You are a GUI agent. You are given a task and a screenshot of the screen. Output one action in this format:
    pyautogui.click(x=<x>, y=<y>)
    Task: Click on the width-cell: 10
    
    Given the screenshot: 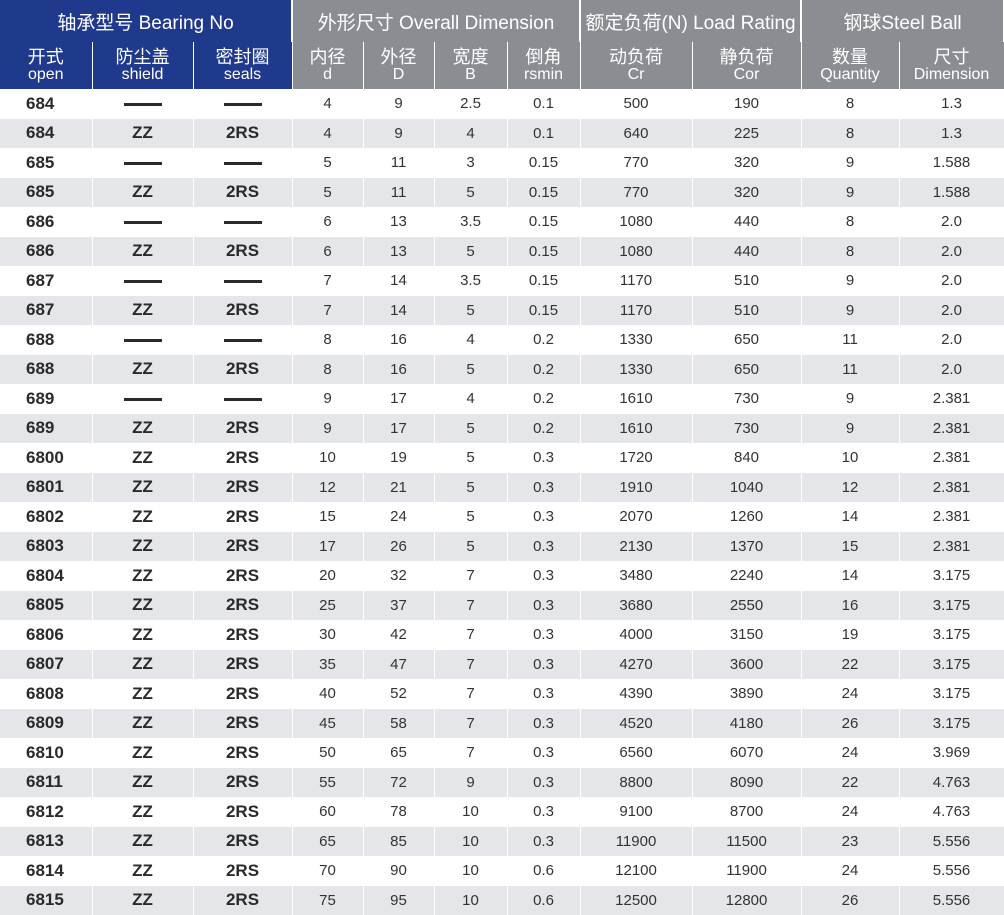 What is the action you would take?
    pyautogui.click(x=471, y=841)
    